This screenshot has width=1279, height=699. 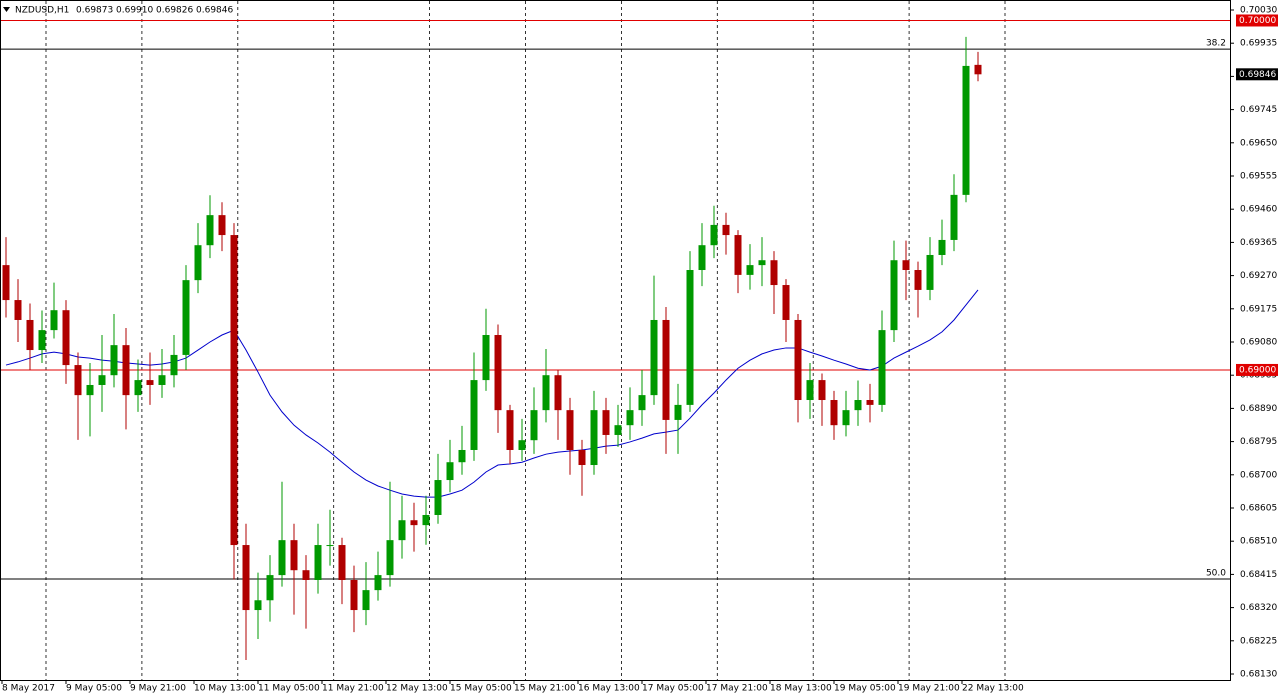 I want to click on y-tick-label: 0.70030, so click(x=1258, y=11).